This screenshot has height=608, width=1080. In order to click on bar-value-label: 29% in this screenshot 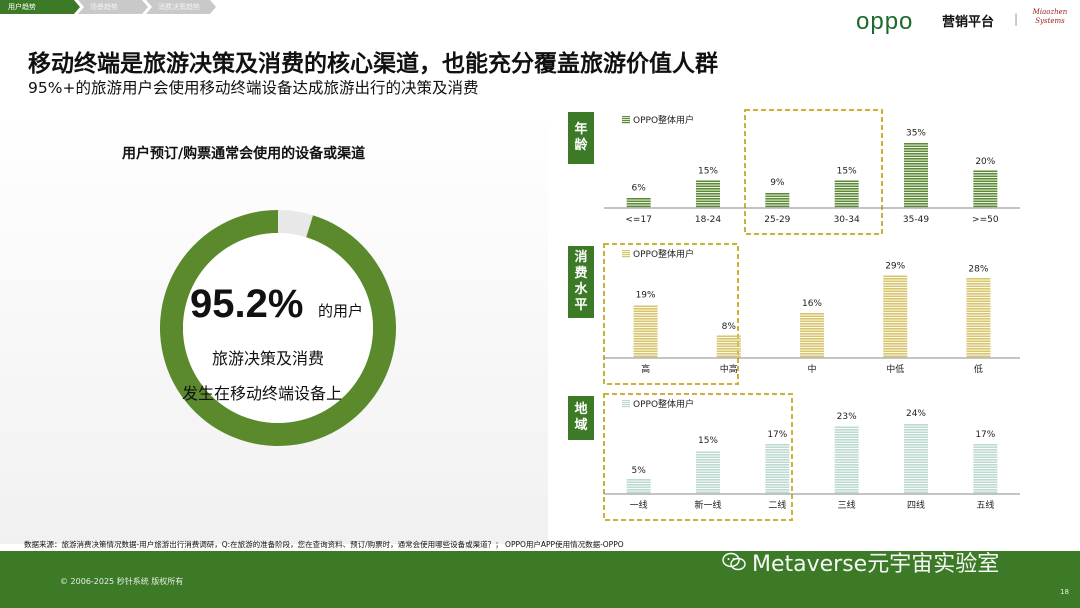, I will do `click(895, 267)`.